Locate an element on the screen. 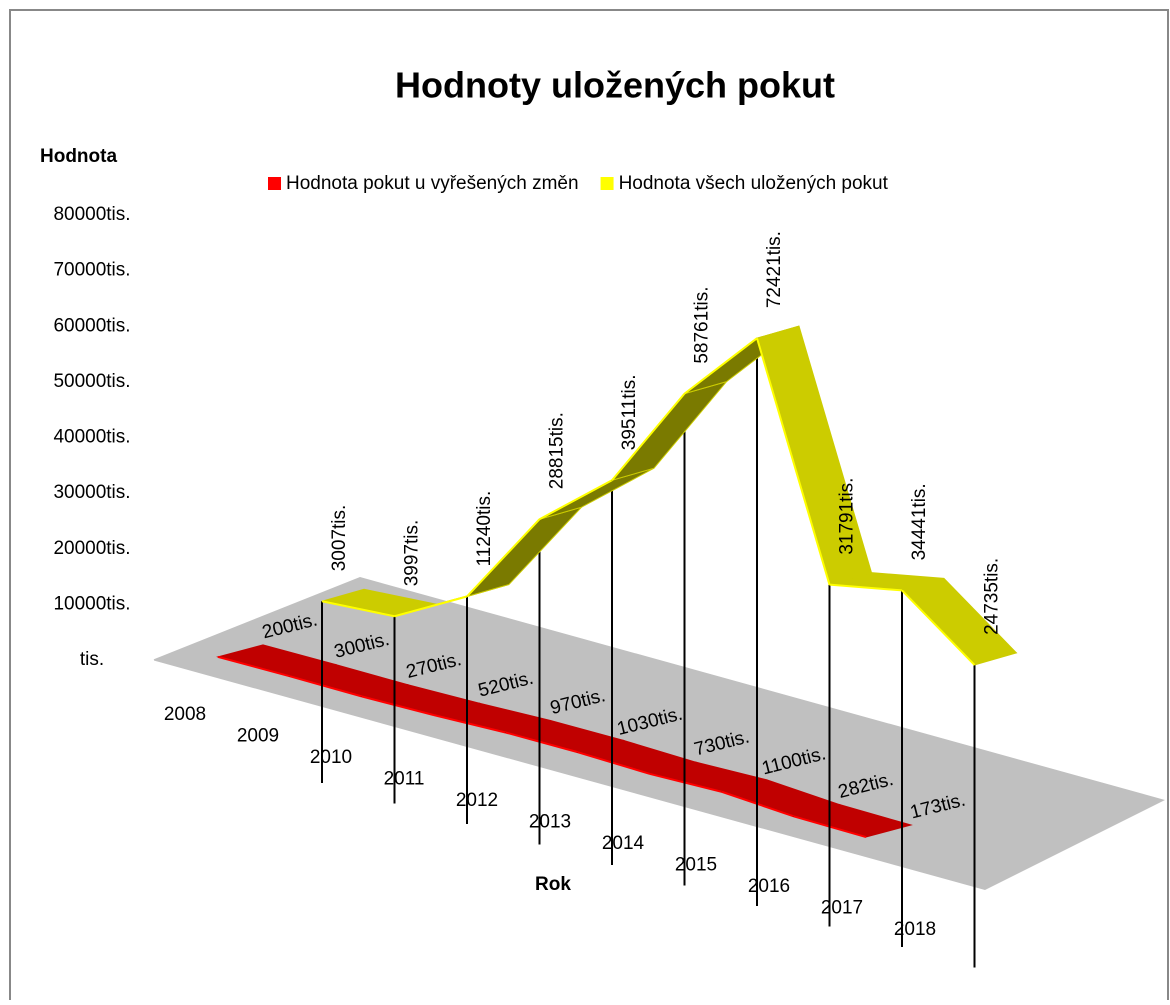 Image resolution: width=1170 pixels, height=1005 pixels. data-label: 34441tis. is located at coordinates (919, 521).